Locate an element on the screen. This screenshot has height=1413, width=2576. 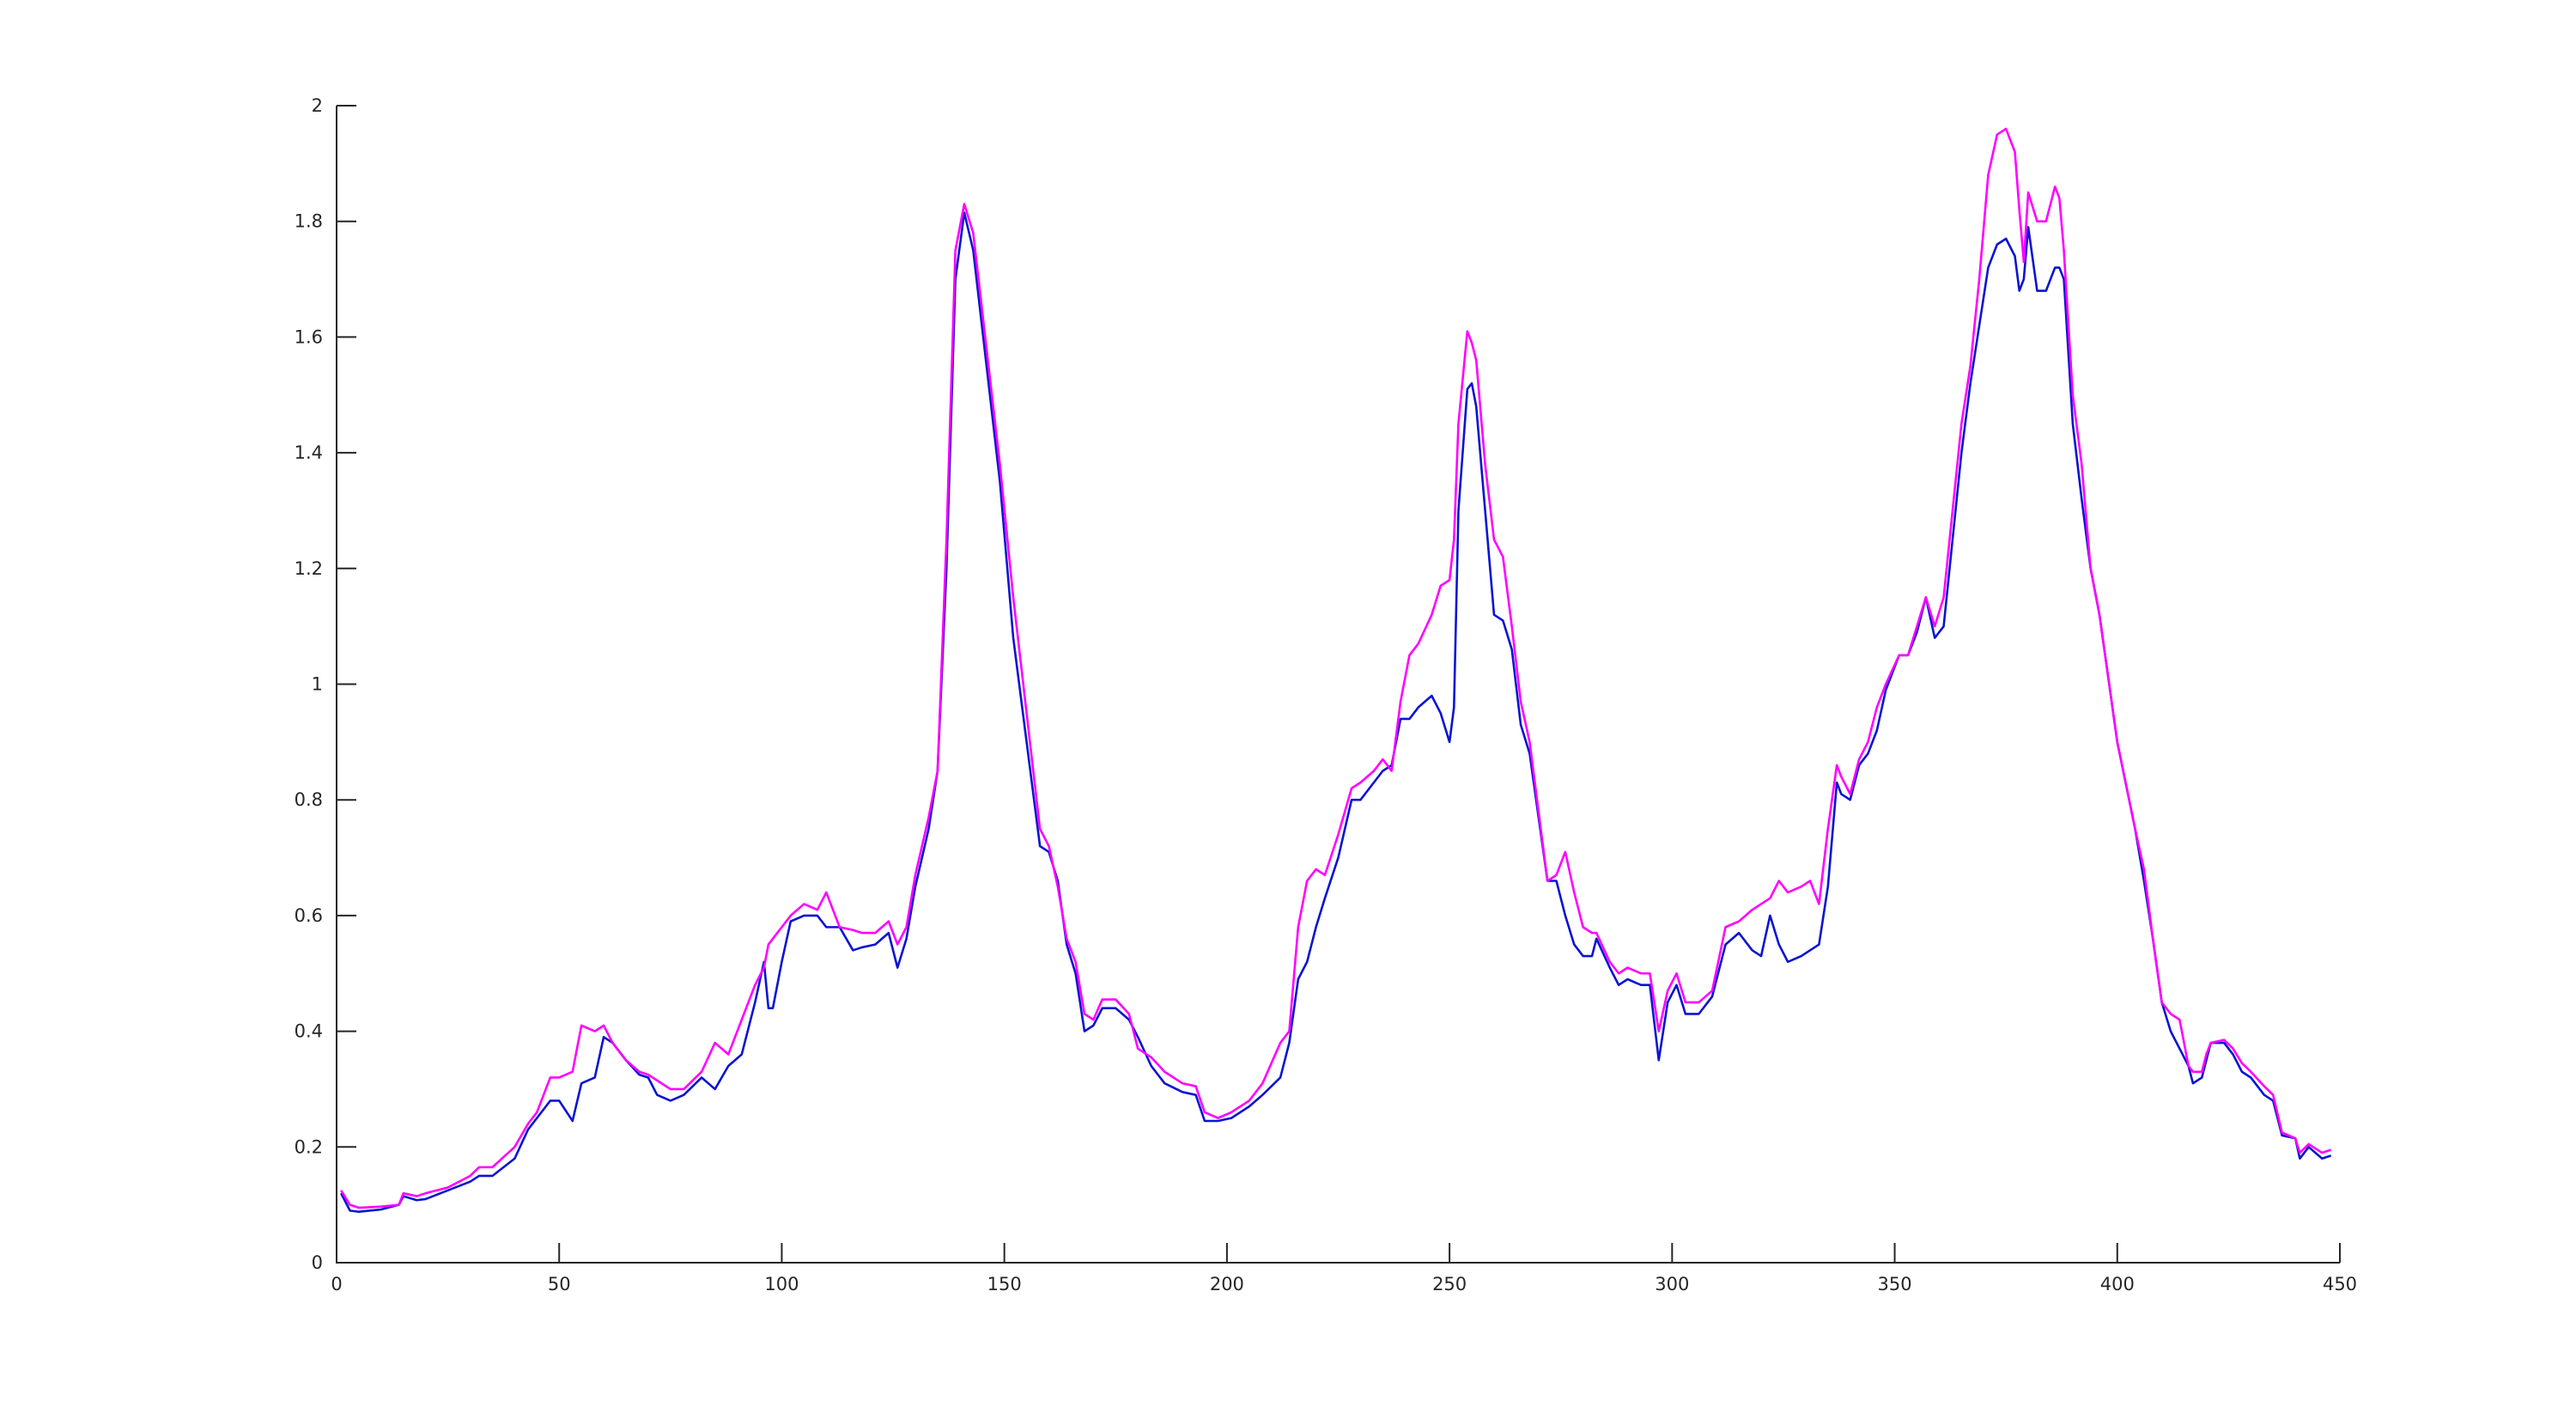
y-tick-label: 0.2 is located at coordinates (309, 1146).